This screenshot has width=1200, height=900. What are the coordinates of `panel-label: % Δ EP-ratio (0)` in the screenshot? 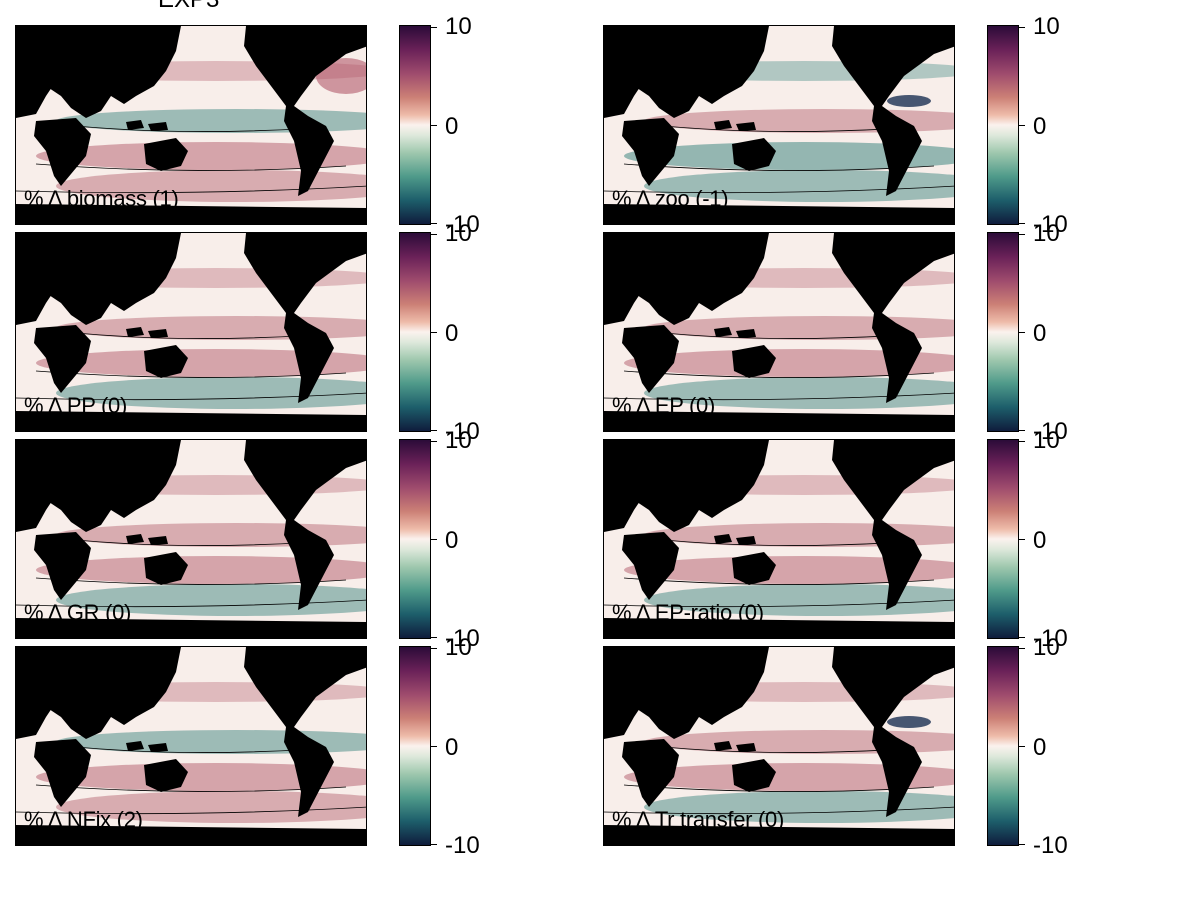 It's located at (688, 612).